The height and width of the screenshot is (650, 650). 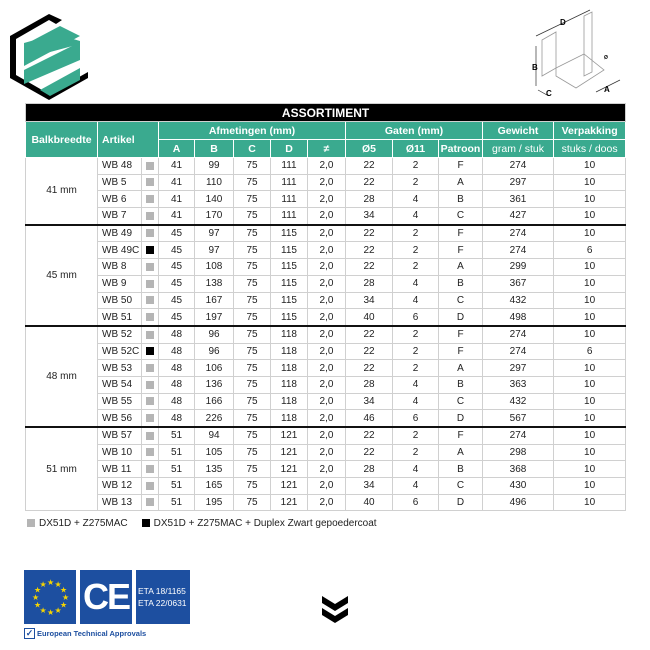 What do you see at coordinates (214, 486) in the screenshot?
I see `cell-b: 165` at bounding box center [214, 486].